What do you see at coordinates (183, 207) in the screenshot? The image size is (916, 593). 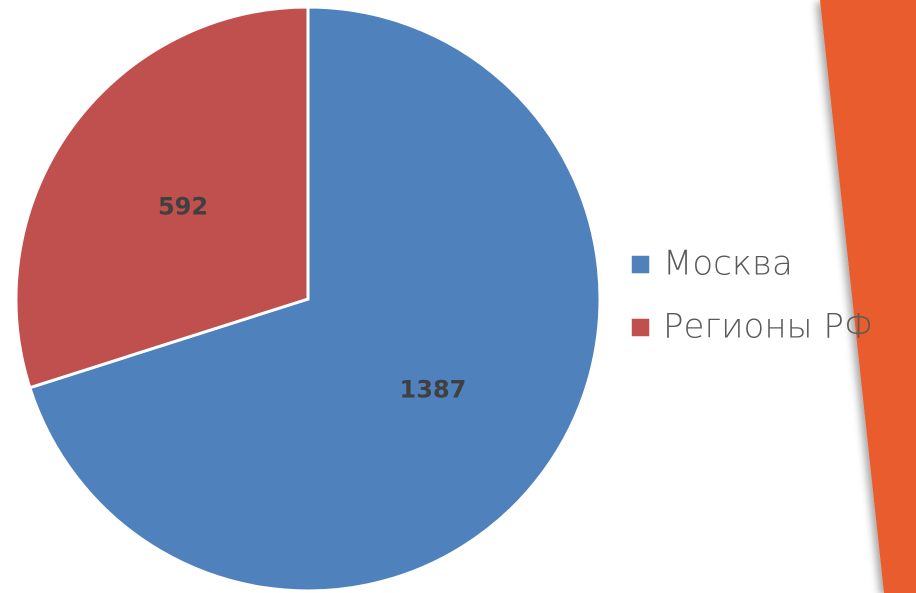 I see `data-label: 592` at bounding box center [183, 207].